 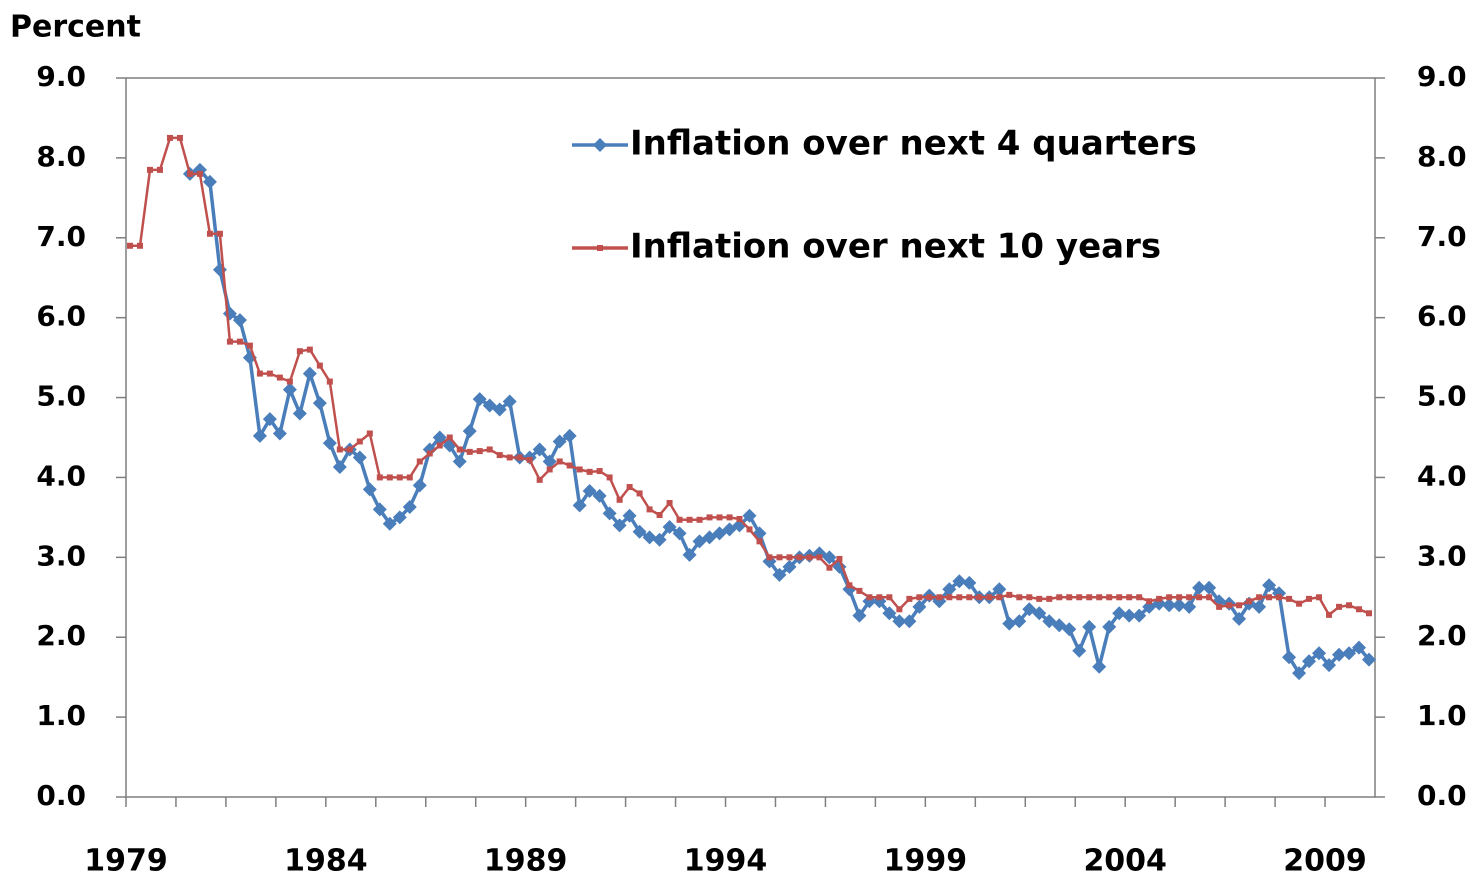 What do you see at coordinates (1442, 795) in the screenshot?
I see `y2-tick-label: 0.0` at bounding box center [1442, 795].